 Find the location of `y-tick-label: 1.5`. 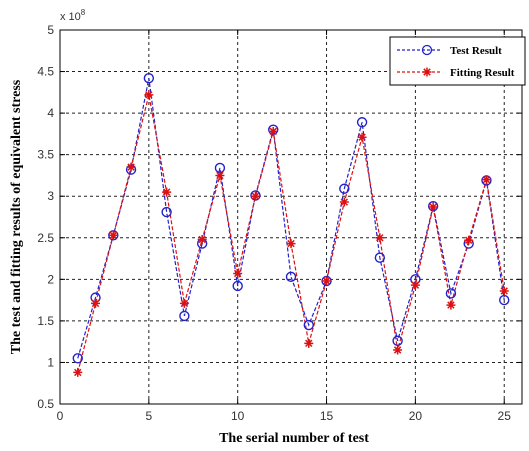

y-tick-label: 1.5 is located at coordinates (45, 321).